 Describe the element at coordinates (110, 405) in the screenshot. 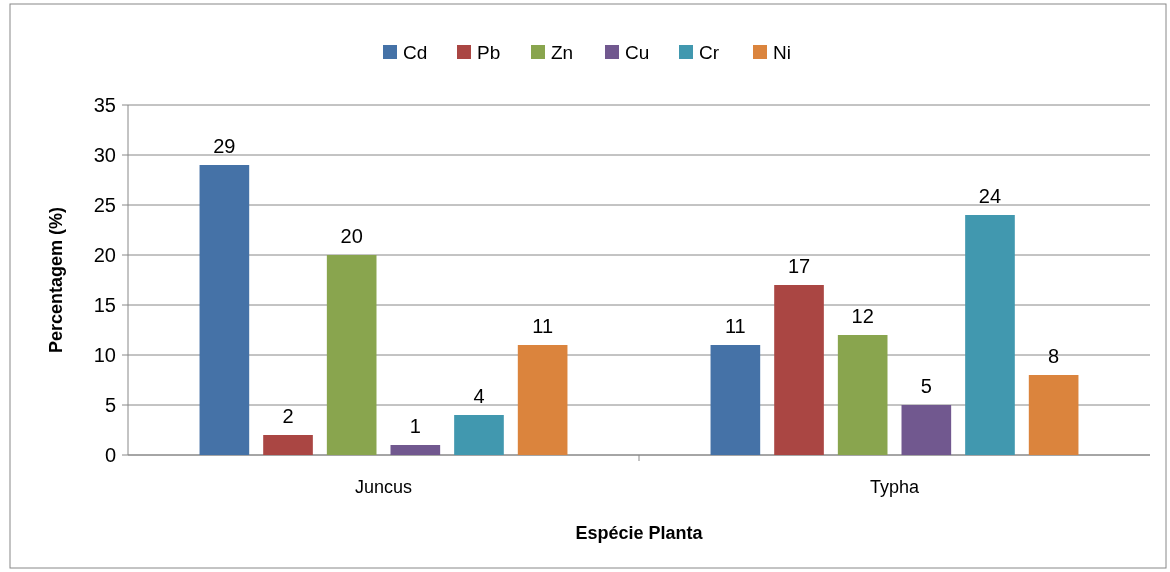

I see `y-tick-label: 5` at that location.